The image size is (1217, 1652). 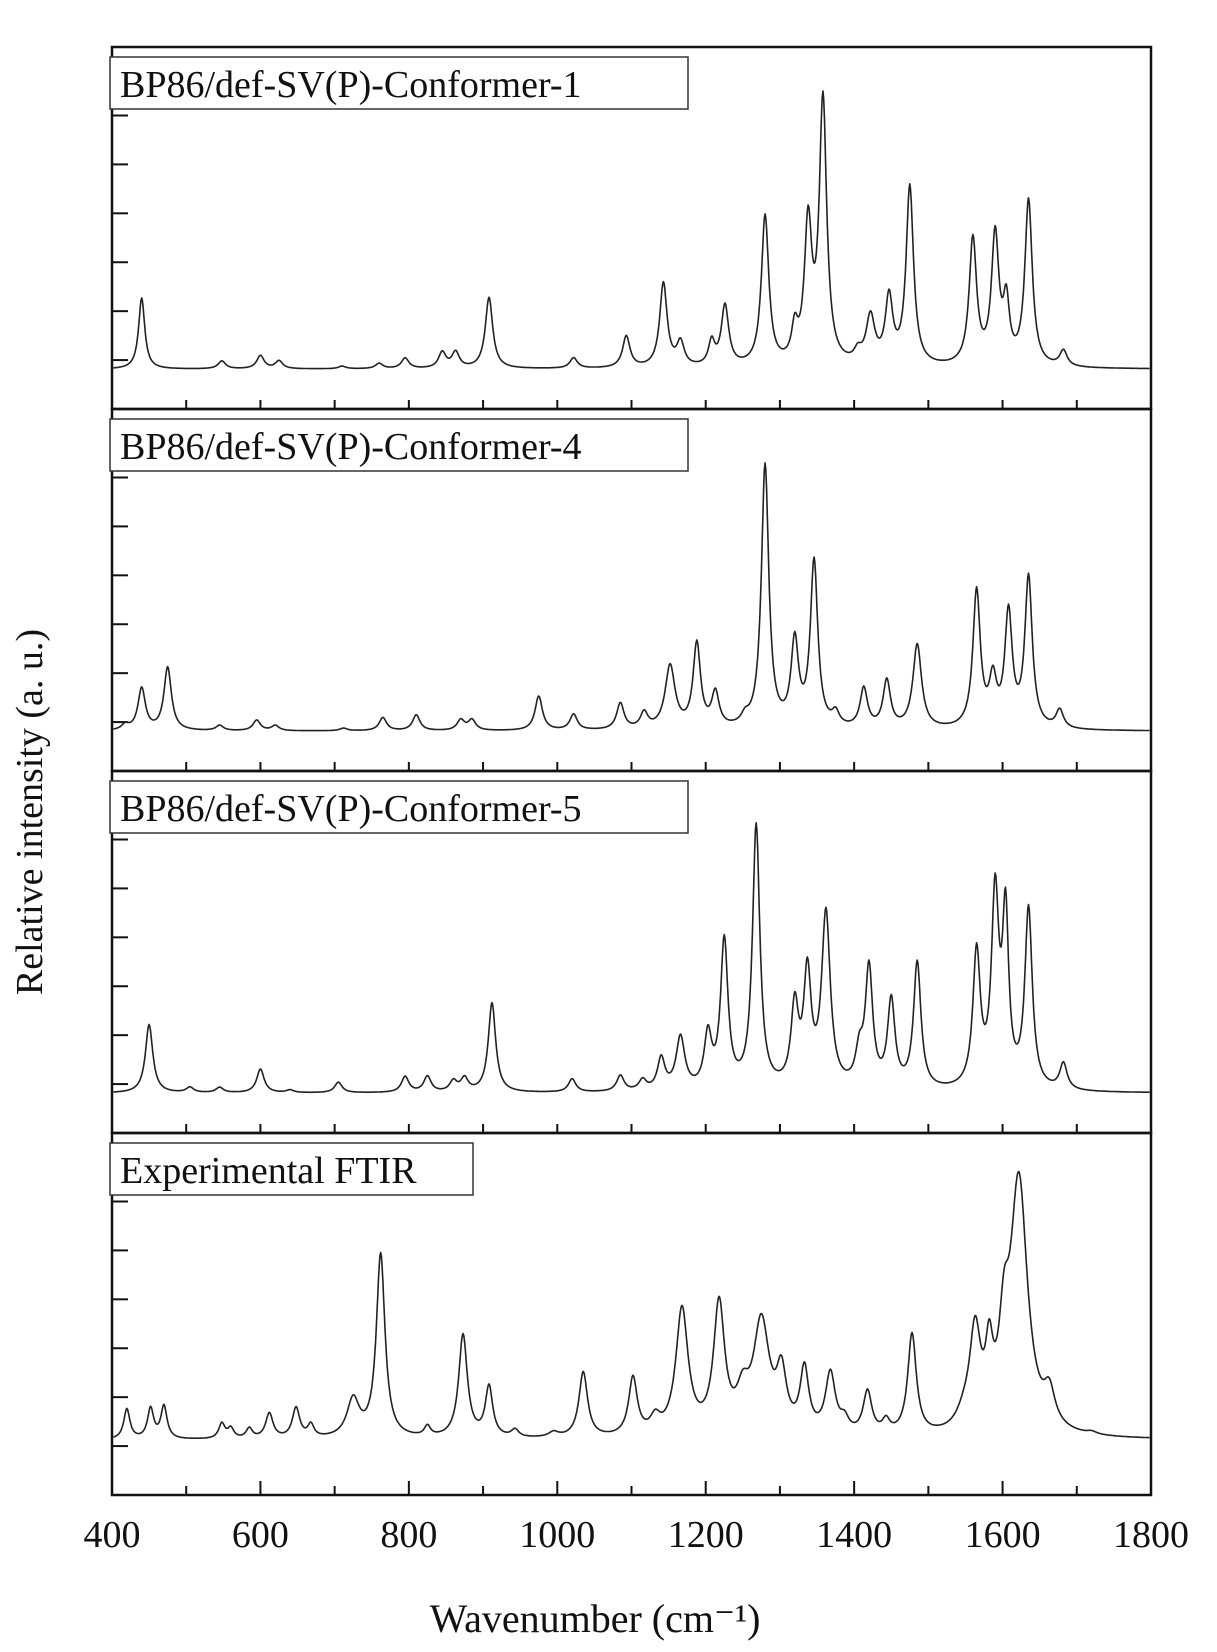 I want to click on x-tick-label: 1600, so click(x=1003, y=1535).